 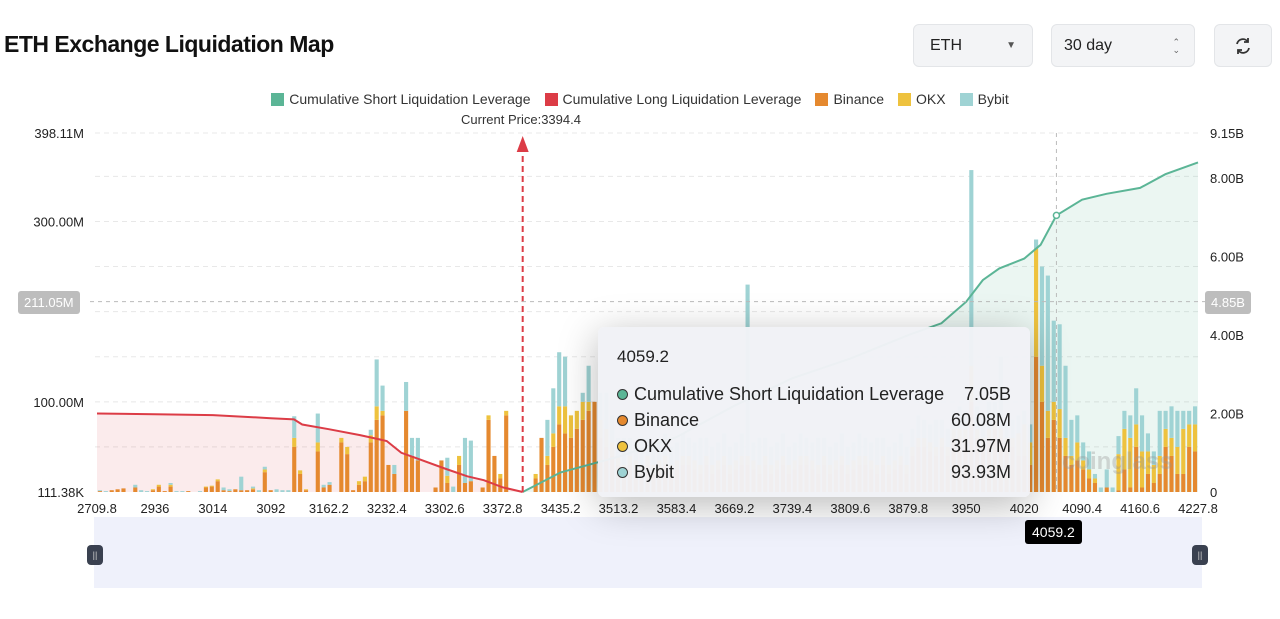 I want to click on y-right-tick: 2.00B, so click(x=1227, y=414).